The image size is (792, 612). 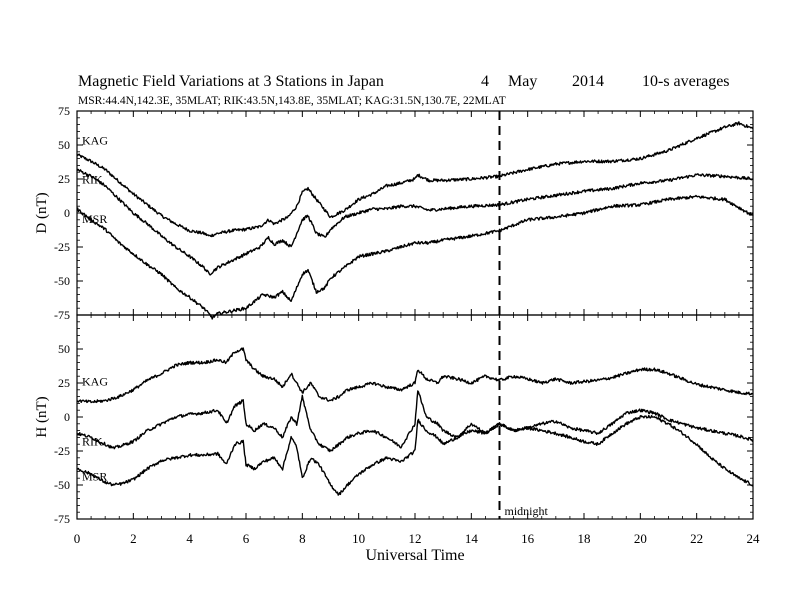 What do you see at coordinates (415, 375) in the screenshot?
I see `series-line-bottom-kag` at bounding box center [415, 375].